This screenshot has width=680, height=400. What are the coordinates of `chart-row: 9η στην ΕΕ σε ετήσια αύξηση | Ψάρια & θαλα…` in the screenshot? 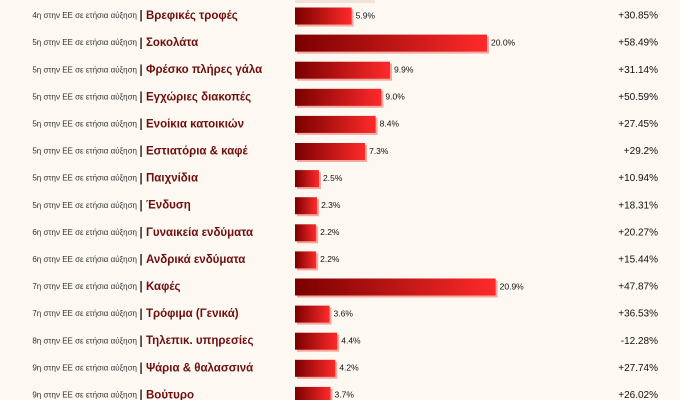 It's located at (345, 369).